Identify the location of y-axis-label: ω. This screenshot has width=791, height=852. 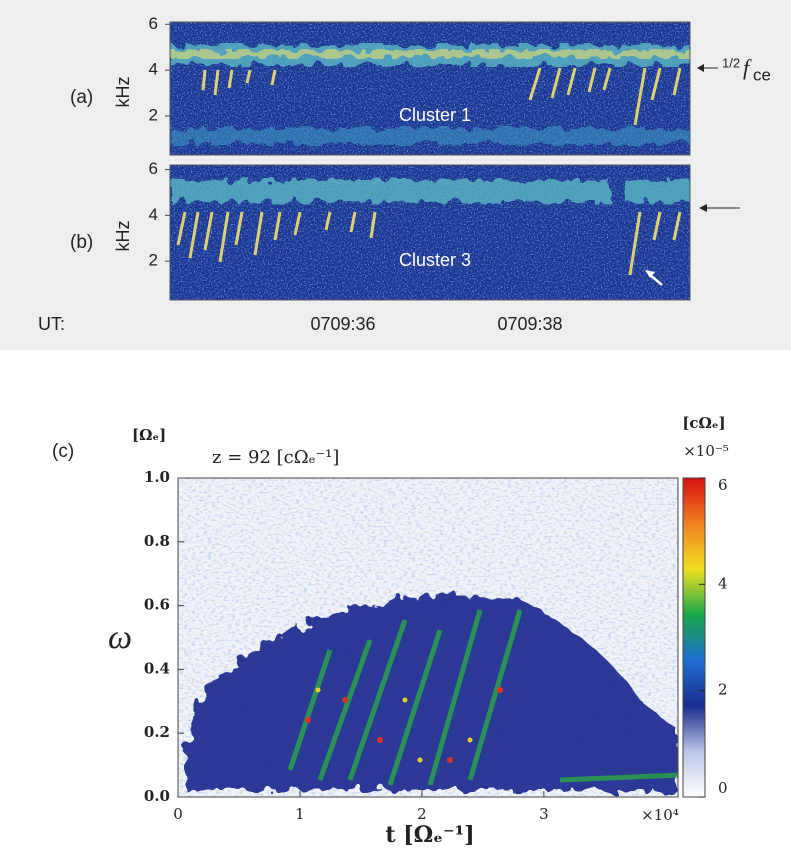
(120, 637).